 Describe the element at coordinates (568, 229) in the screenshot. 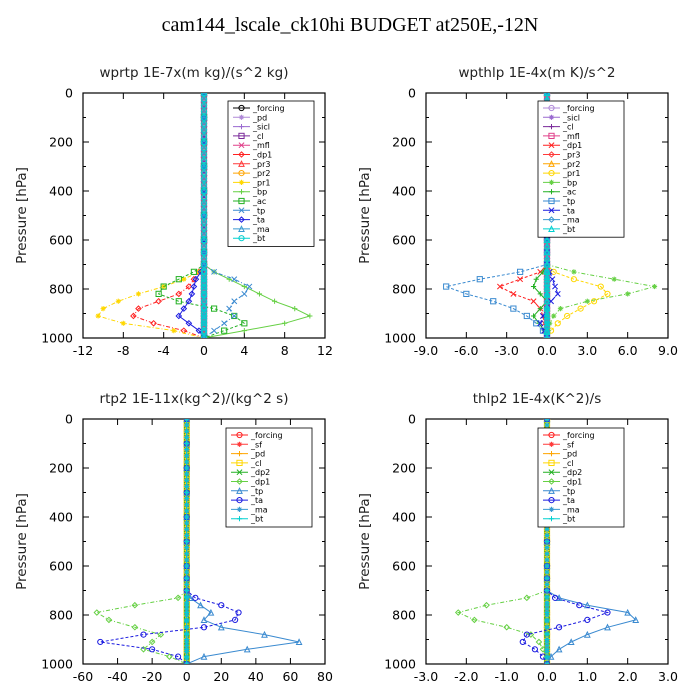

I see `legend-label: _bt` at that location.